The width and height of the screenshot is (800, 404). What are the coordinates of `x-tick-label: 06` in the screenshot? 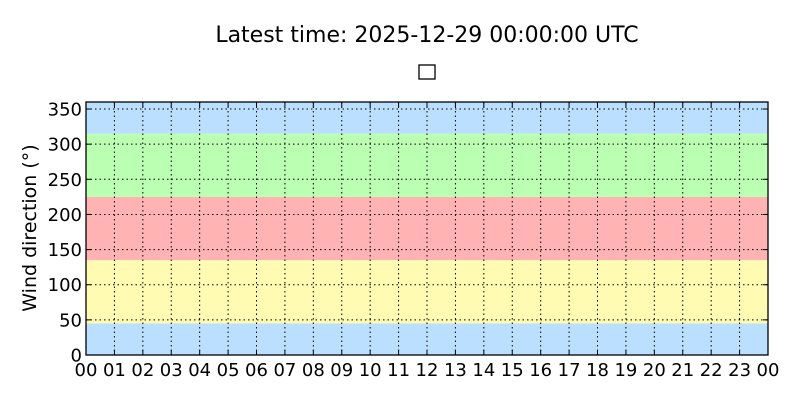 It's located at (256, 370).